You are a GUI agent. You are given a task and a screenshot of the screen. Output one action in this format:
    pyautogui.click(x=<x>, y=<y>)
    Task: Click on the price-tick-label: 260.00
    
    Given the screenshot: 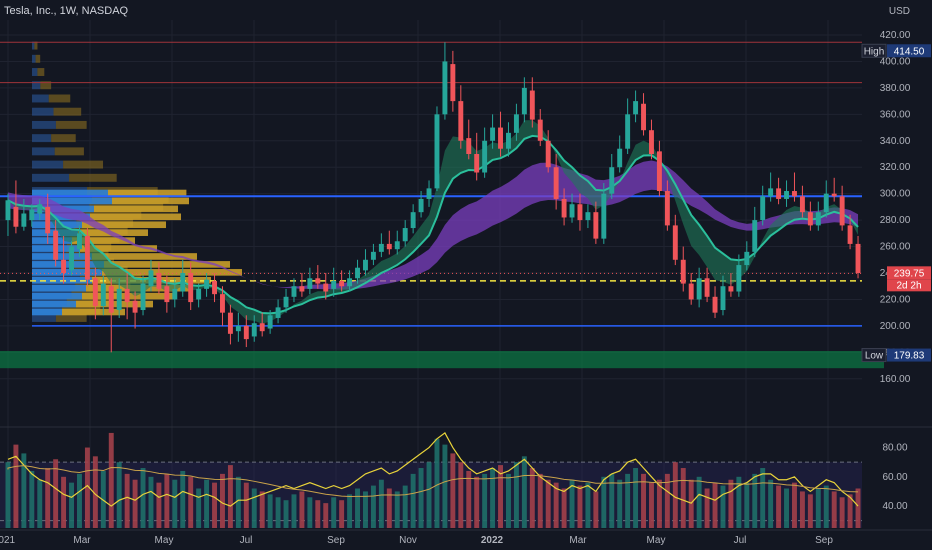 What is the action you would take?
    pyautogui.click(x=895, y=247)
    